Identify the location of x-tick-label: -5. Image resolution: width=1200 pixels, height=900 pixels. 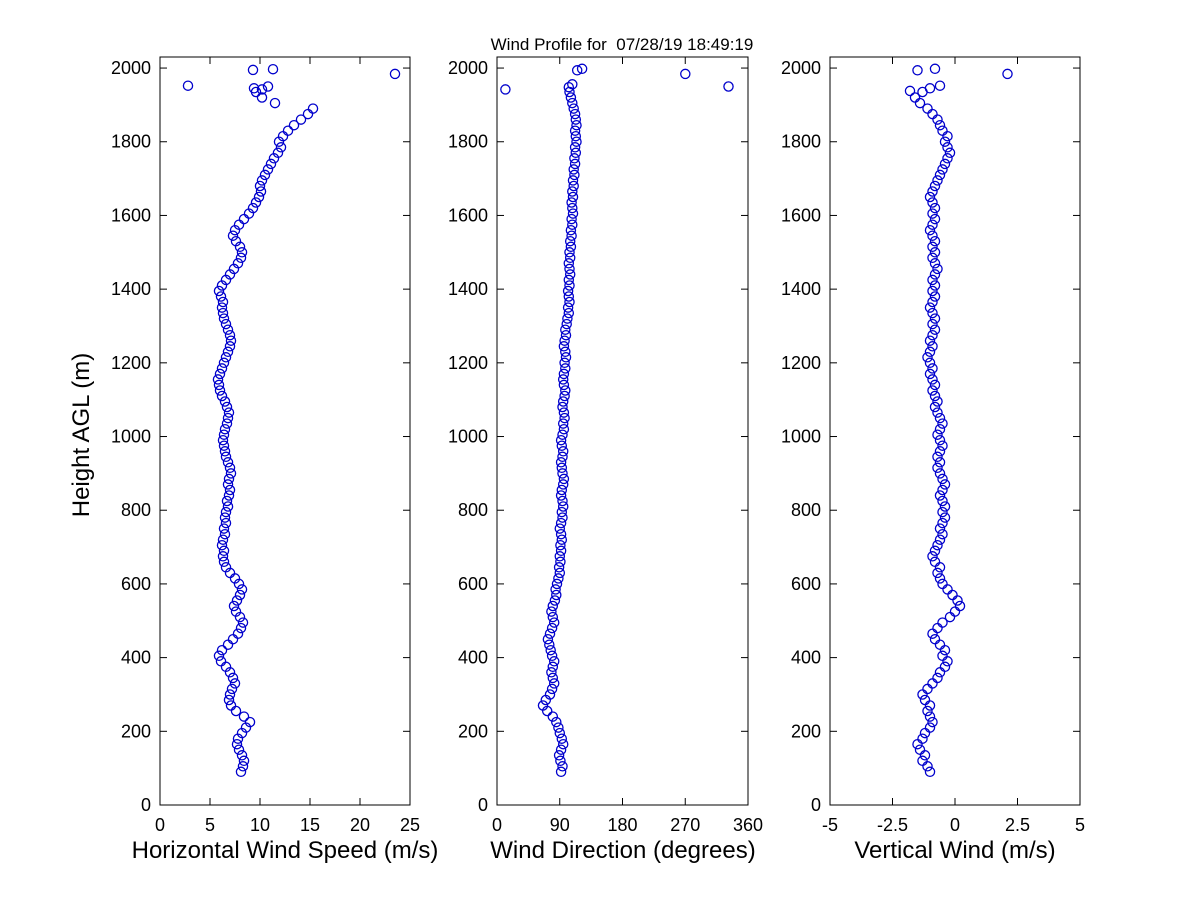
(830, 825).